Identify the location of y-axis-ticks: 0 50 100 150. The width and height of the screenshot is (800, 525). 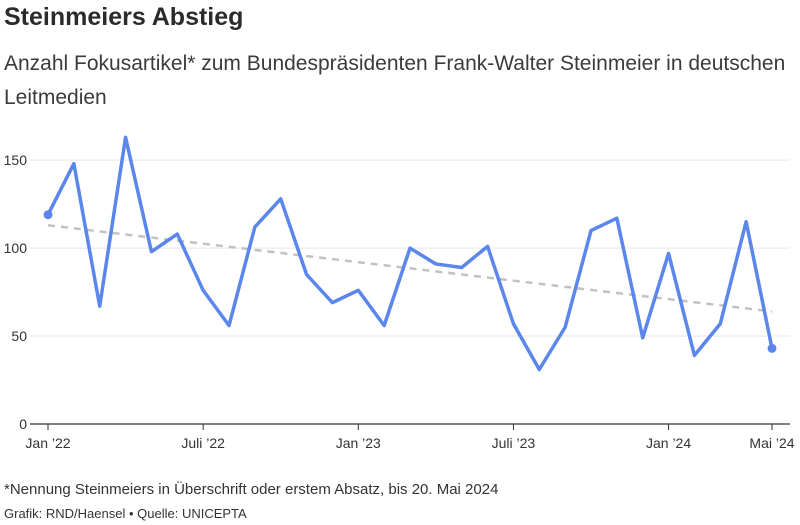
(16, 292).